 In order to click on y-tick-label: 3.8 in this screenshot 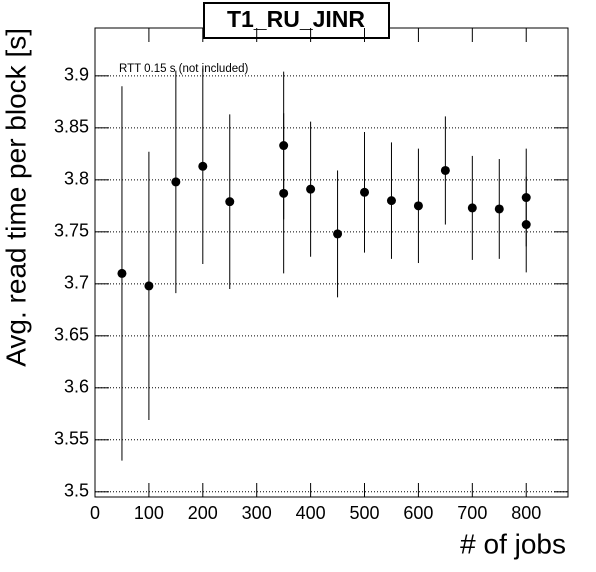, I will do `click(76, 179)`.